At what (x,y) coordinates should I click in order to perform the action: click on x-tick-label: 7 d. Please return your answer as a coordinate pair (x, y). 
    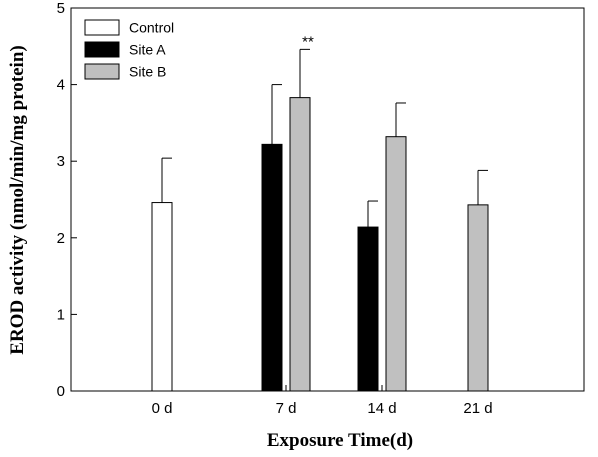
    Looking at the image, I should click on (286, 408).